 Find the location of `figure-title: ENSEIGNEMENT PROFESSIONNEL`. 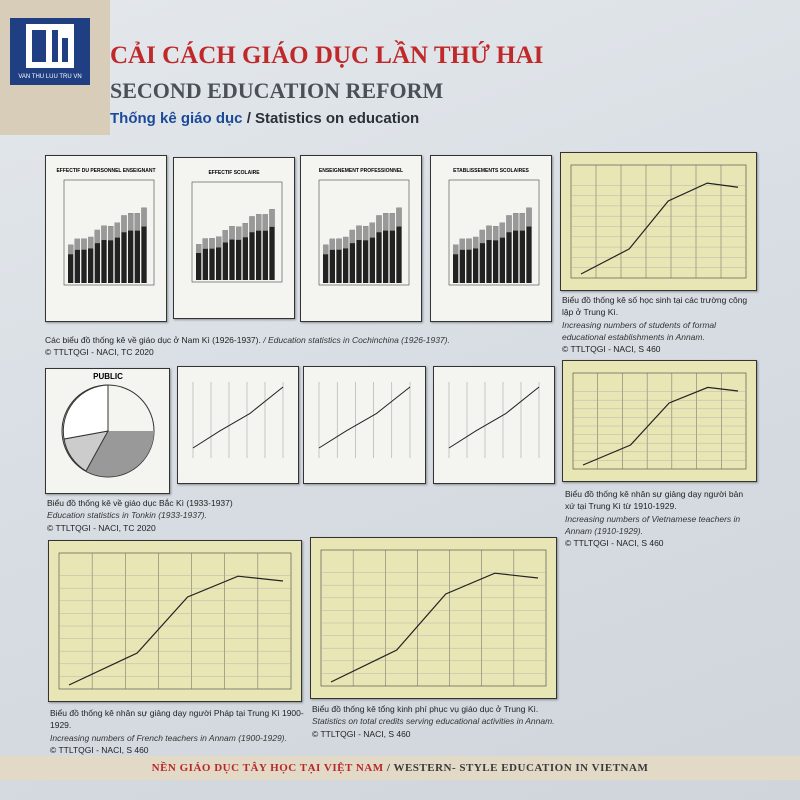

figure-title: ENSEIGNEMENT PROFESSIONNEL is located at coordinates (361, 171).